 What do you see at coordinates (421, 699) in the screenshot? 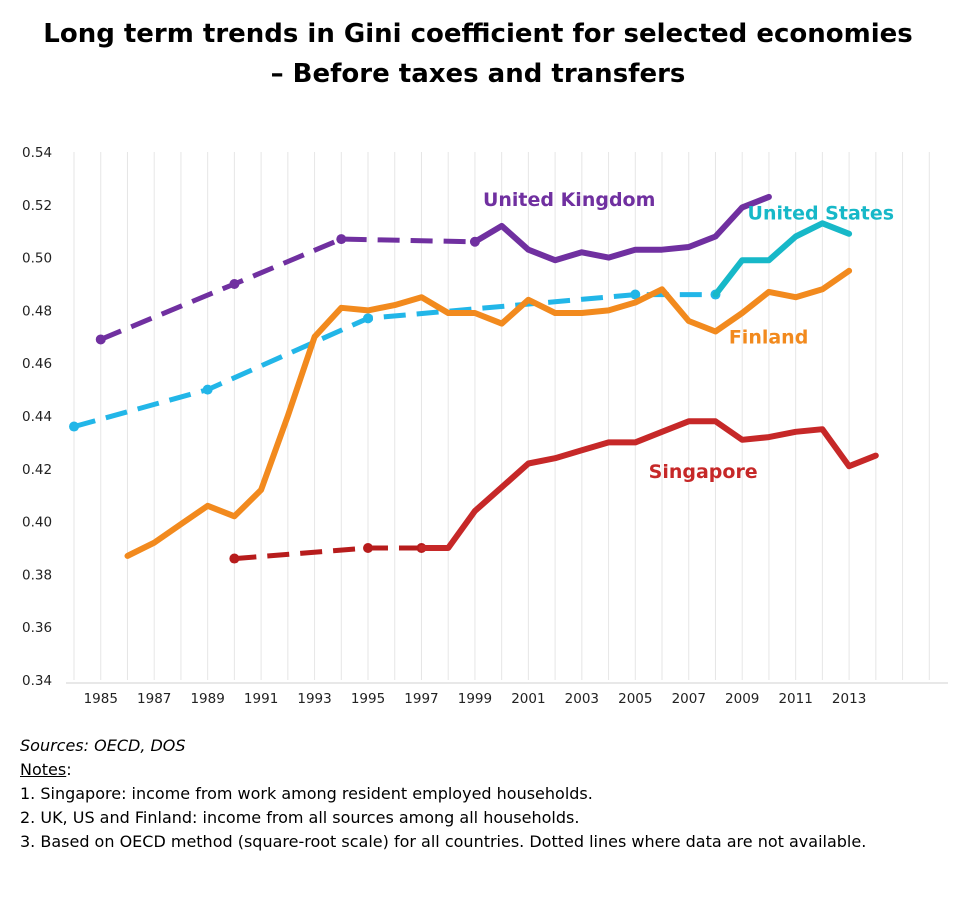
I see `x-tick-label: 1997` at bounding box center [421, 699].